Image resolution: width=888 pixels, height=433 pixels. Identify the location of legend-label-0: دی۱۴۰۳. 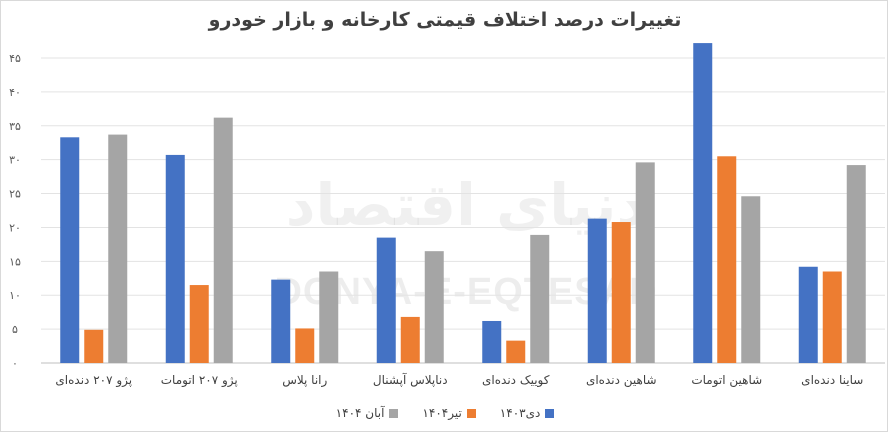
(520, 413).